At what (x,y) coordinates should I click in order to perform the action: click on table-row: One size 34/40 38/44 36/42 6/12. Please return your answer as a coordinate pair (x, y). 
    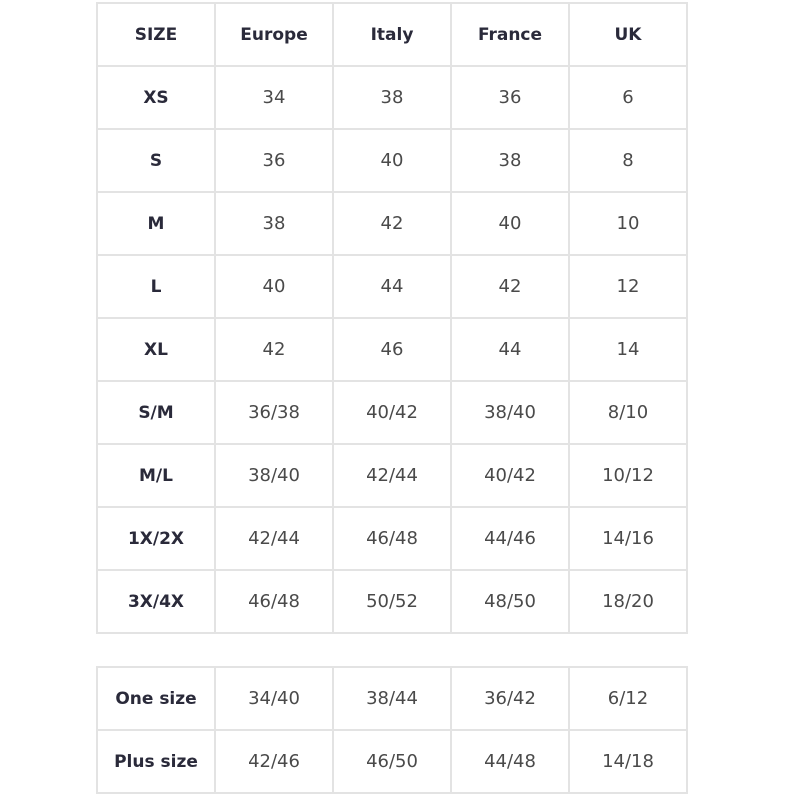
    Looking at the image, I should click on (392, 698).